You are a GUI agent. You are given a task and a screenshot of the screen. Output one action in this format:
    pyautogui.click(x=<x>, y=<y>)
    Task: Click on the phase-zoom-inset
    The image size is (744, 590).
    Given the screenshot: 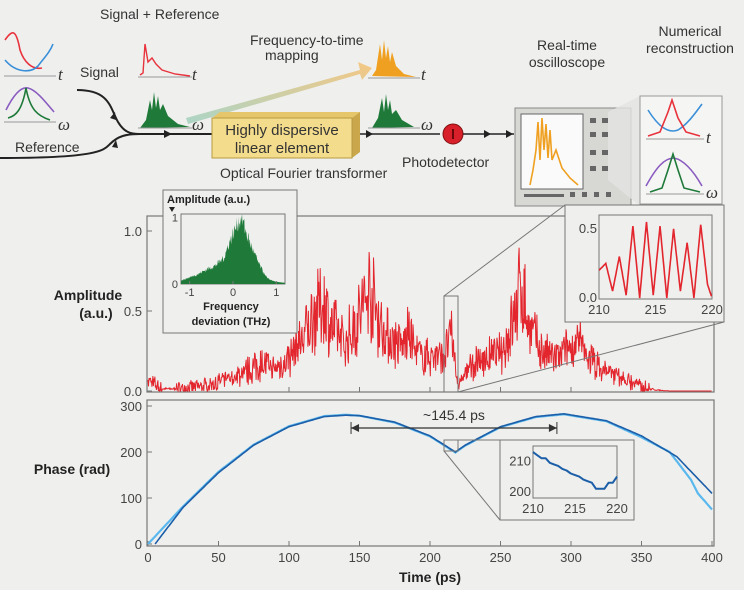 What is the action you would take?
    pyautogui.click(x=567, y=480)
    